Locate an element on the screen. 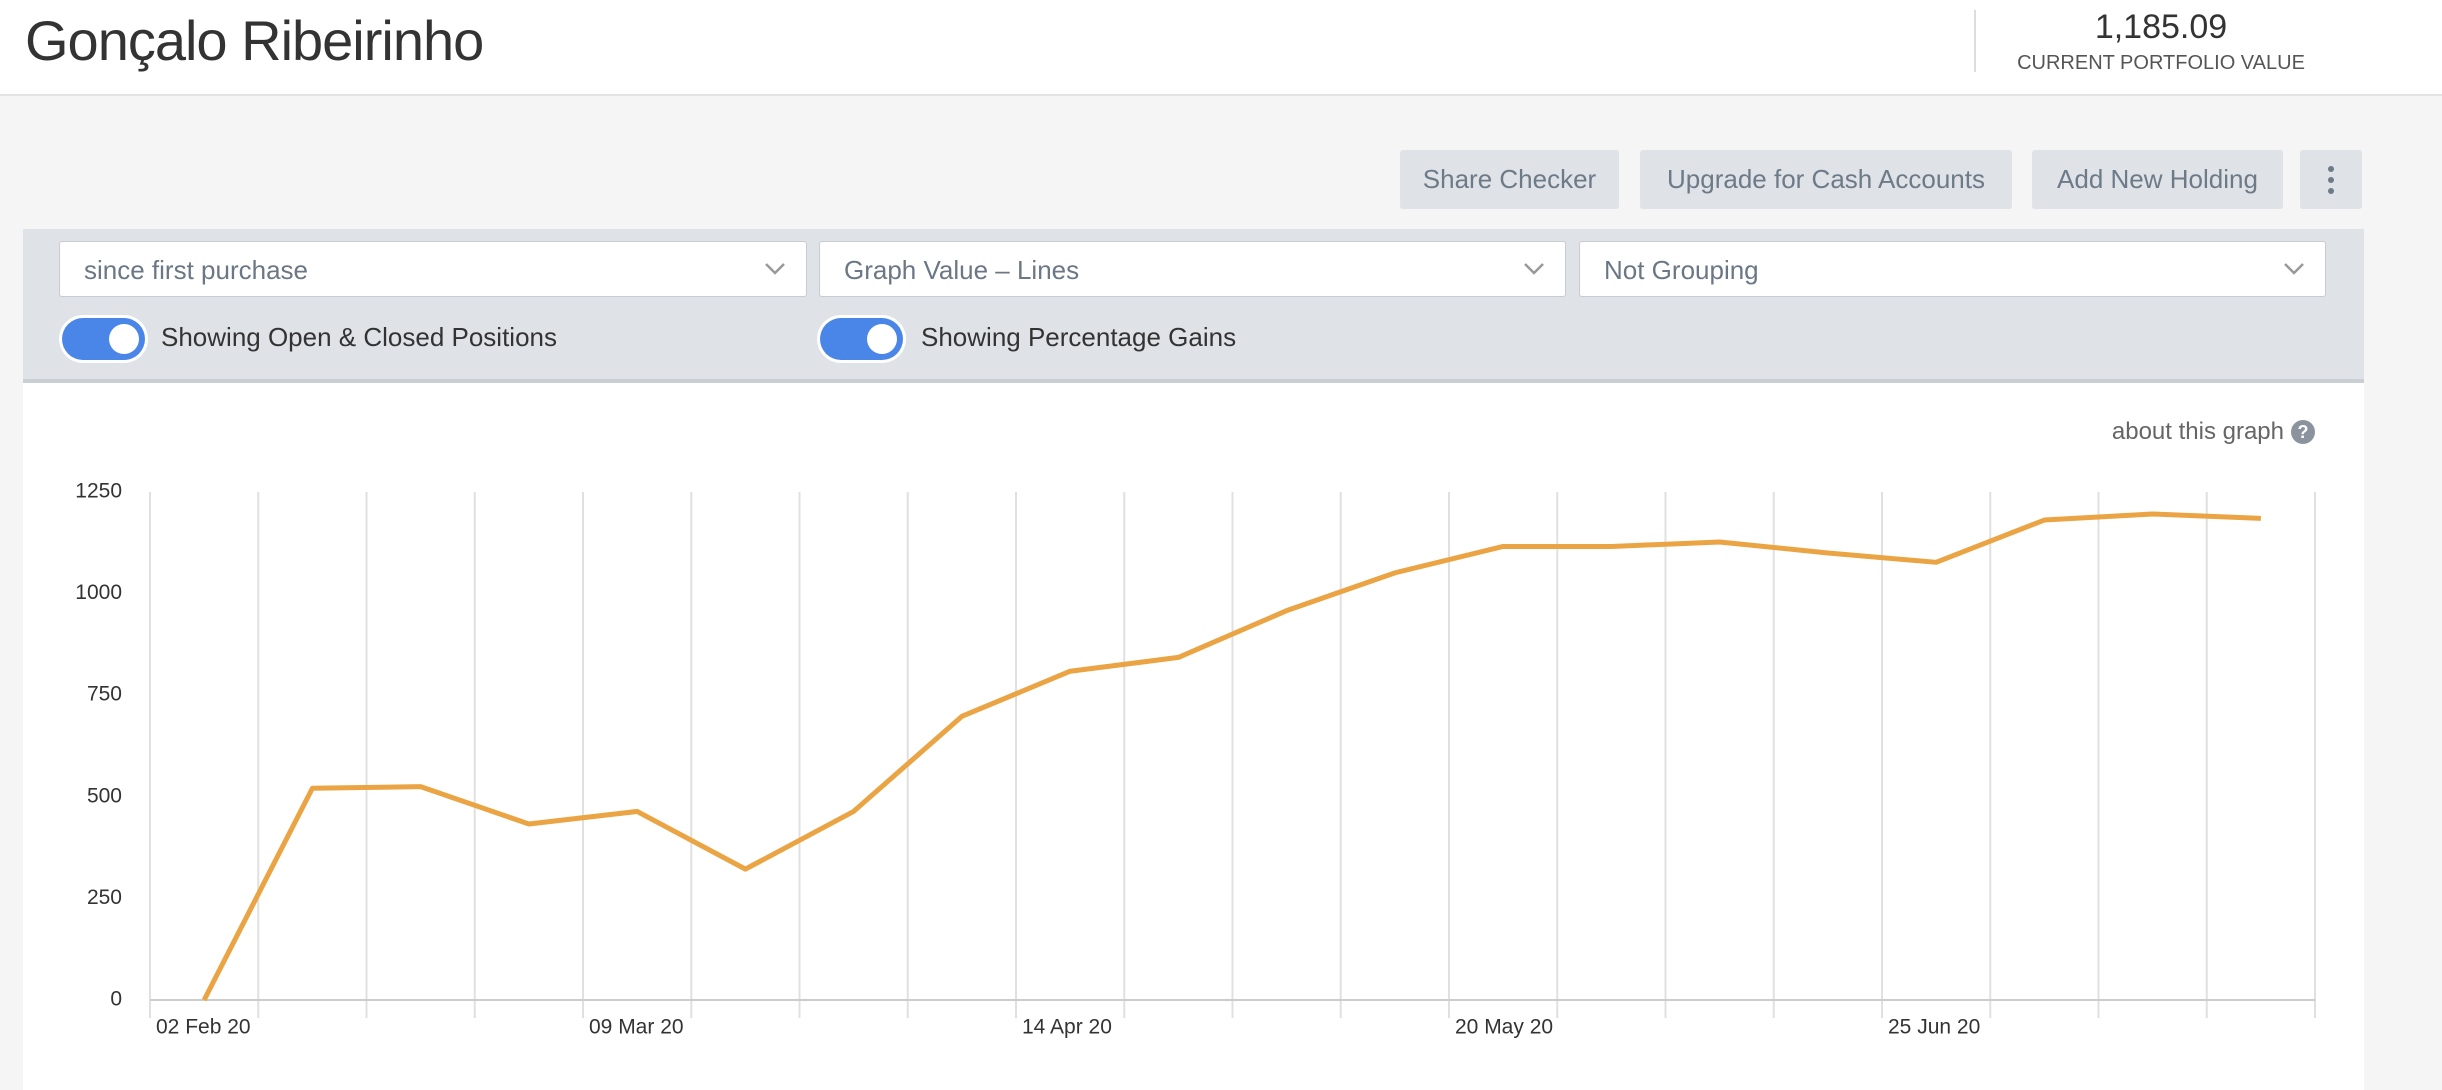 Image resolution: width=2442 pixels, height=1090 pixels. y-tick-label: 1250 is located at coordinates (98, 491).